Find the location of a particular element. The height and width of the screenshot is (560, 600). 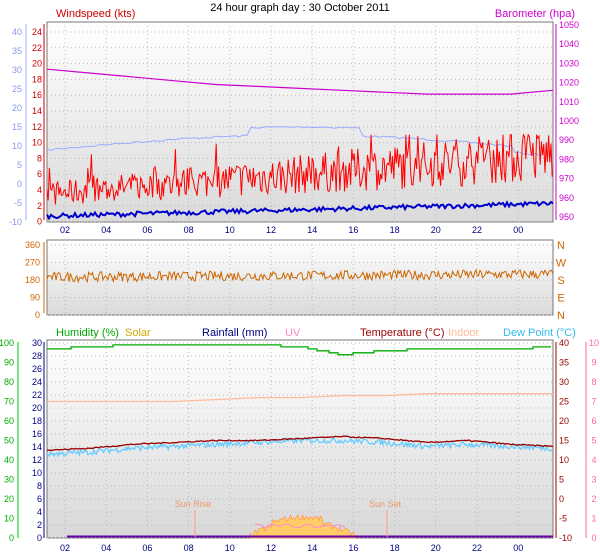

humidity-tick-label: 60 is located at coordinates (9, 421).